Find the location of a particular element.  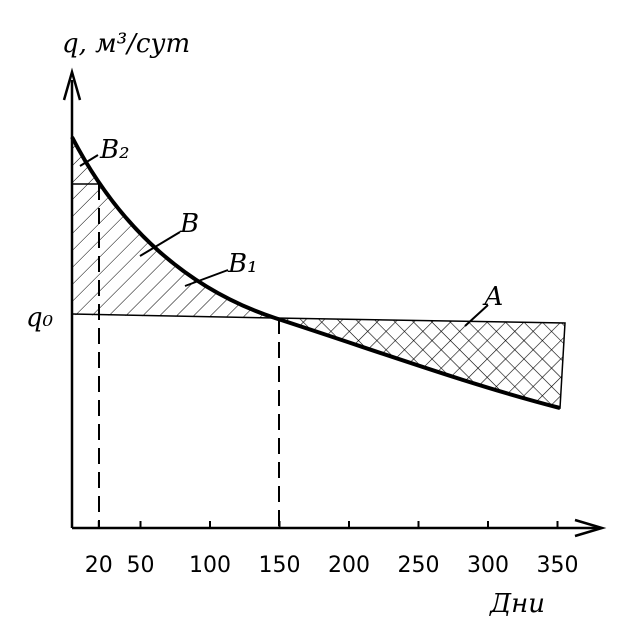

x-tick-label: 100 is located at coordinates (210, 565).